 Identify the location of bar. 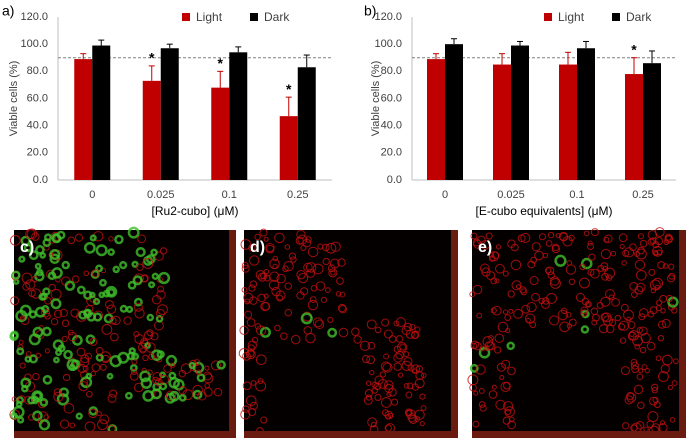
(151, 130).